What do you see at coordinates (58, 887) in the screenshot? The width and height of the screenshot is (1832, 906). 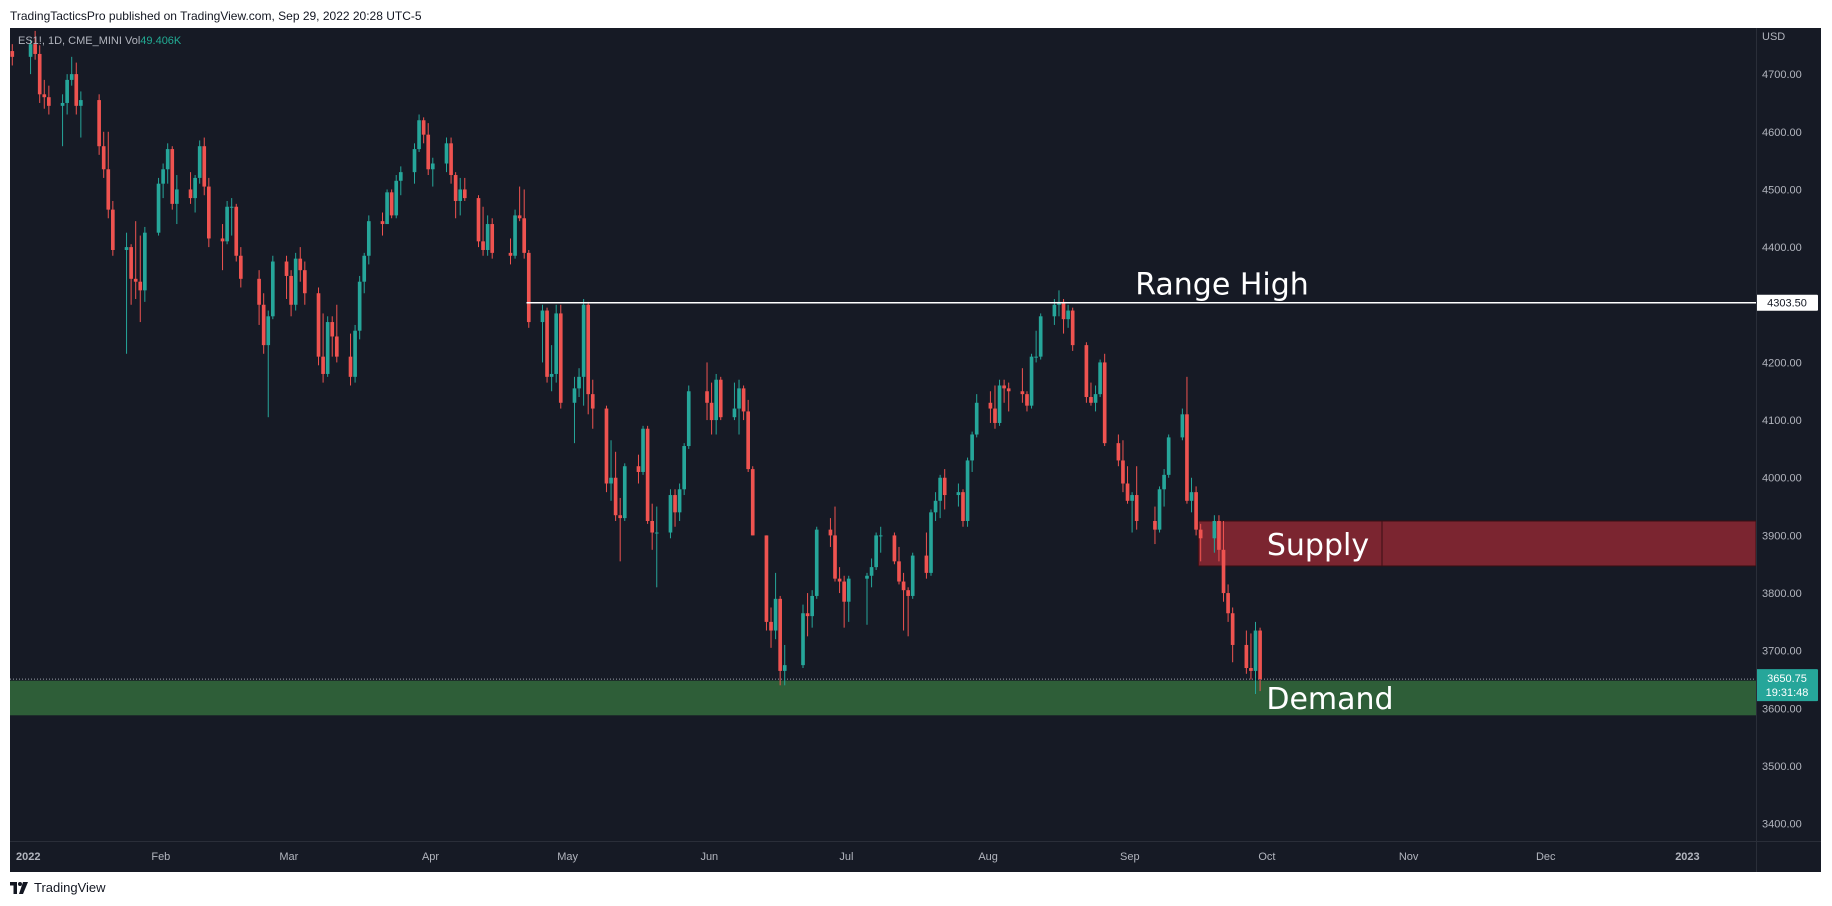 I see `footer-brand: TradingView` at bounding box center [58, 887].